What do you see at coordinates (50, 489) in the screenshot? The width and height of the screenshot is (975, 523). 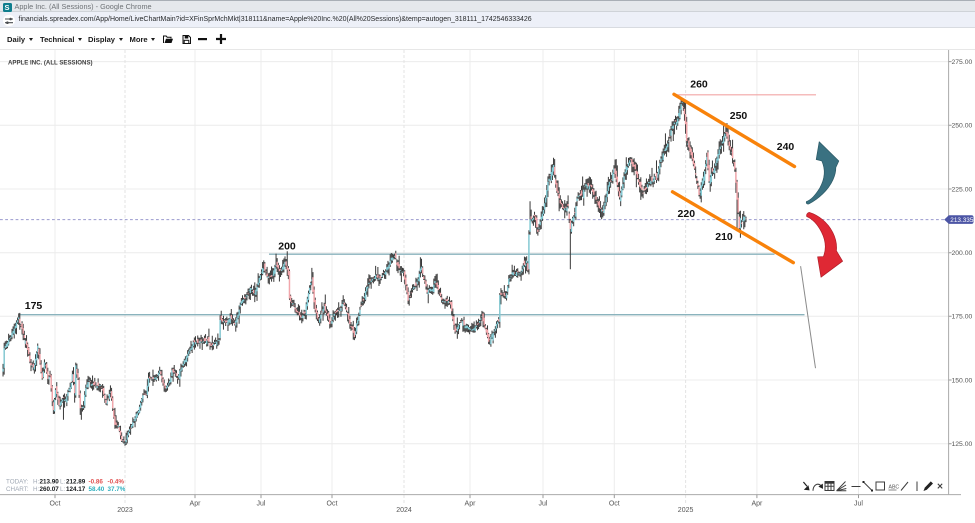 I see `svg-text: 260.07` at bounding box center [50, 489].